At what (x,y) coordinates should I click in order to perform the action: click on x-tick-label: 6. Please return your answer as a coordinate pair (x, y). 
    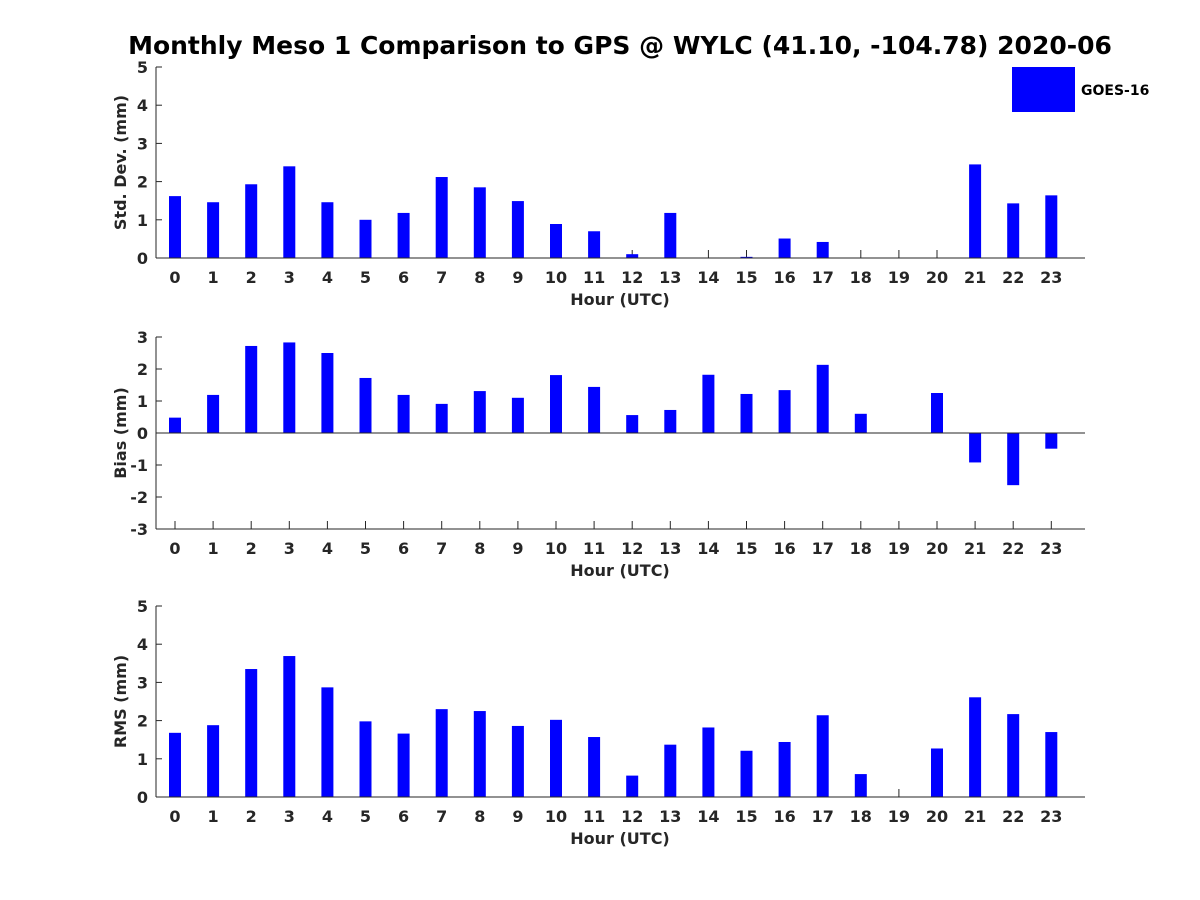
    Looking at the image, I should click on (403, 277).